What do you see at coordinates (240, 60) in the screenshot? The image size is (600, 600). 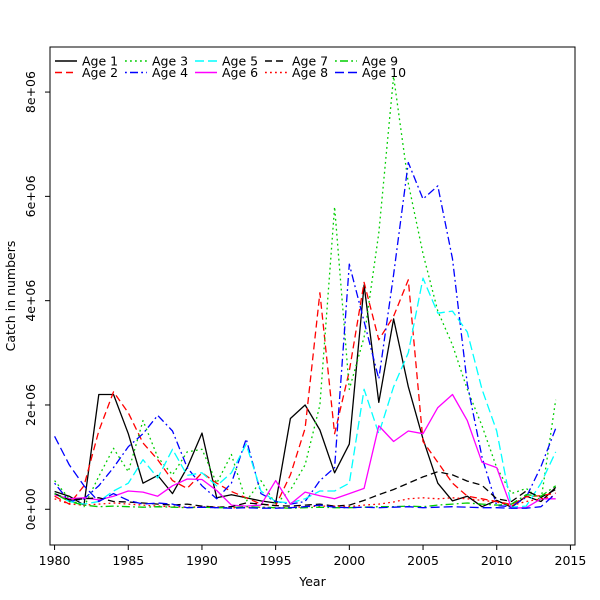 I see `legend-label: Age 5` at bounding box center [240, 60].